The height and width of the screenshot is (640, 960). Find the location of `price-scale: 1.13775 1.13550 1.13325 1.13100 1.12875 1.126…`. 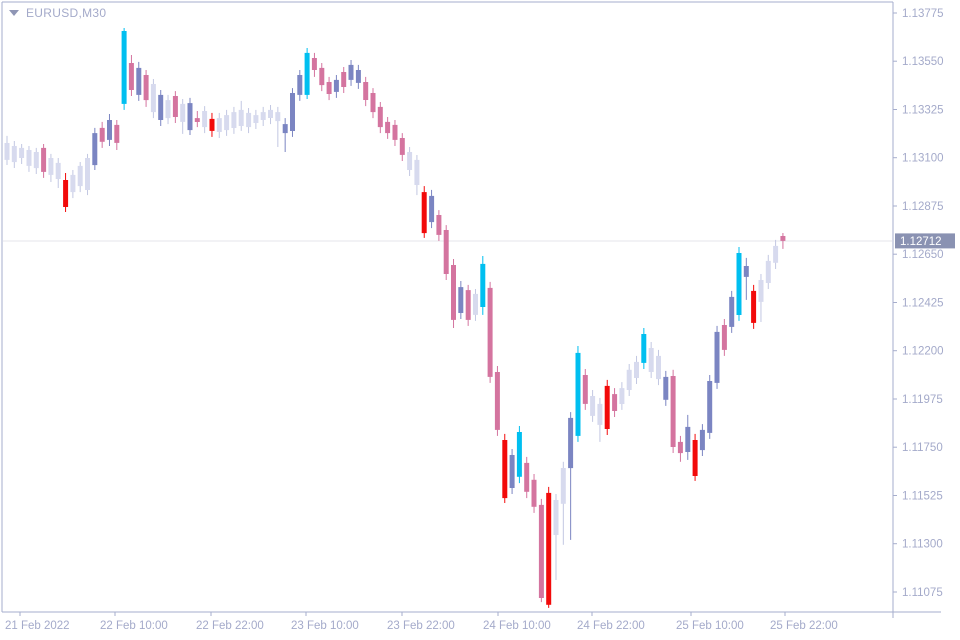

price-scale: 1.13775 1.13550 1.13325 1.13100 1.12875 1.126… is located at coordinates (918, 303).